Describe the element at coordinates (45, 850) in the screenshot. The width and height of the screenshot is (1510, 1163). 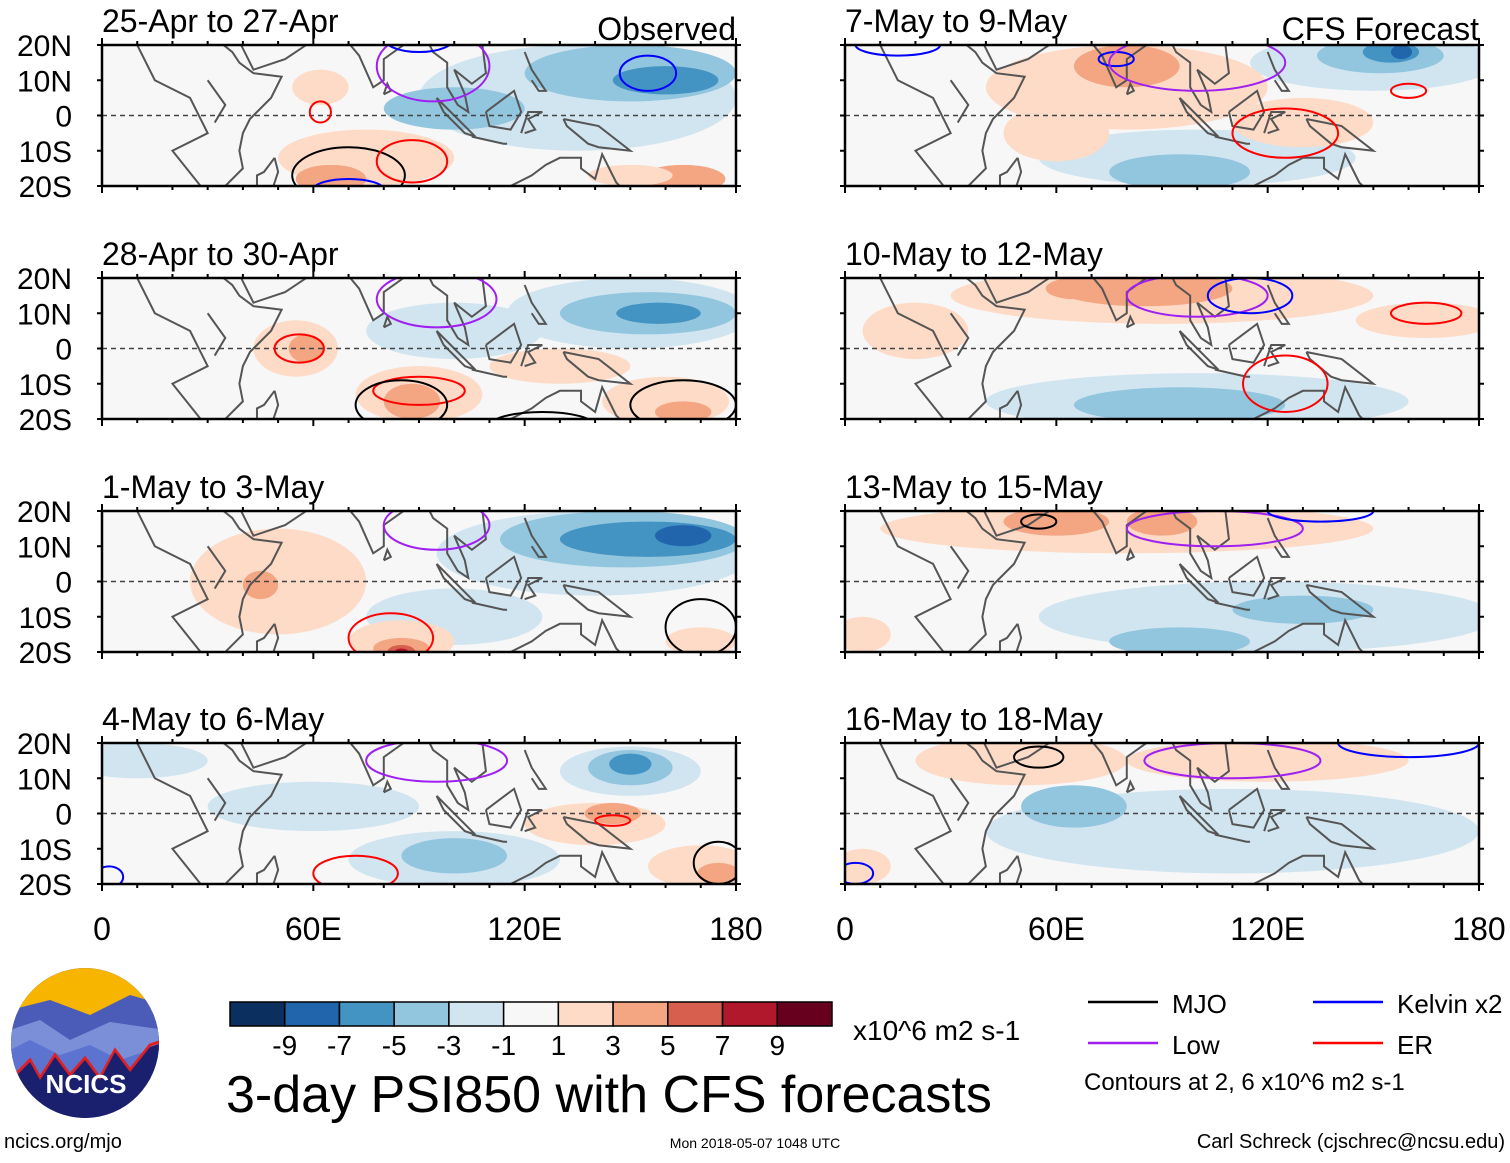
I see `lat-label: 10S` at that location.